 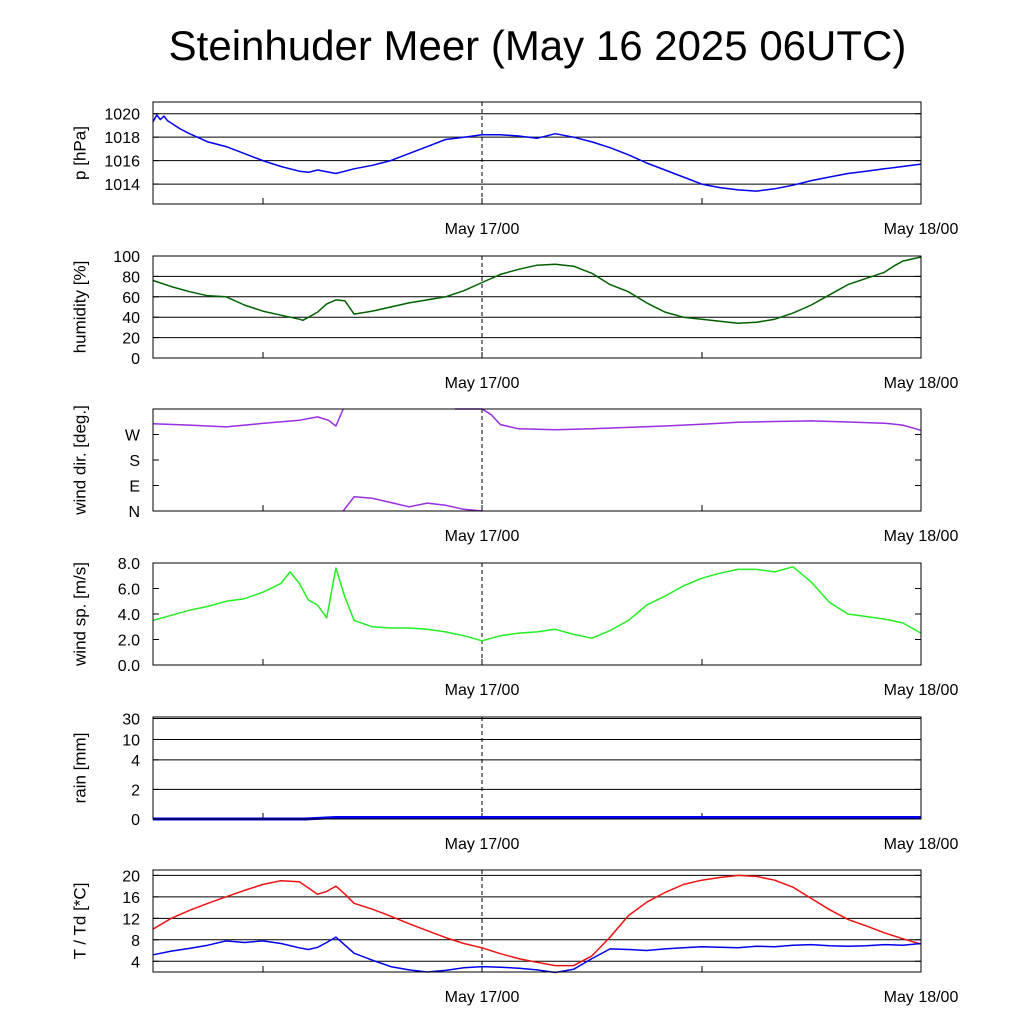 What do you see at coordinates (537, 955) in the screenshot?
I see `dewpoint-line` at bounding box center [537, 955].